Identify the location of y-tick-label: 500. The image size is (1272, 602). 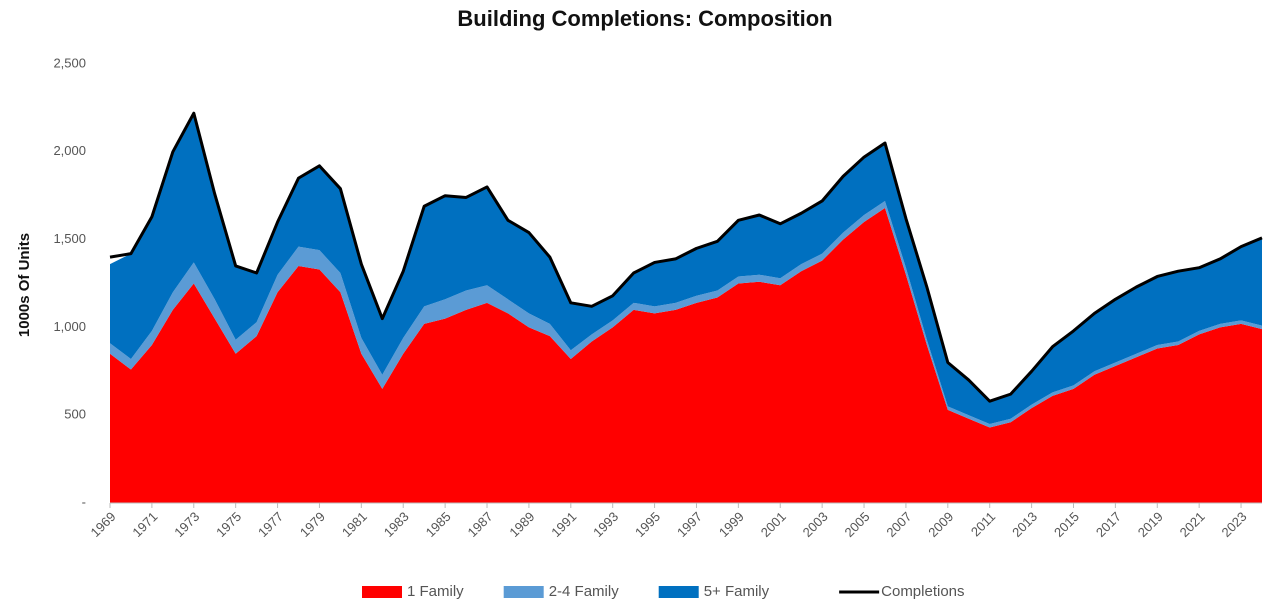
(75, 414).